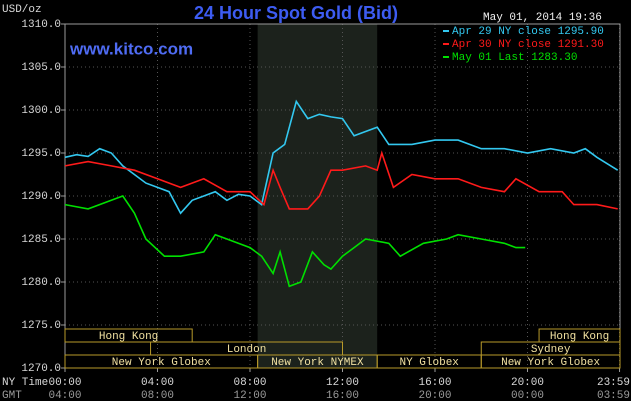 The height and width of the screenshot is (401, 631). Describe the element at coordinates (131, 48) in the screenshot. I see `watermark: www.kitco.com` at that location.